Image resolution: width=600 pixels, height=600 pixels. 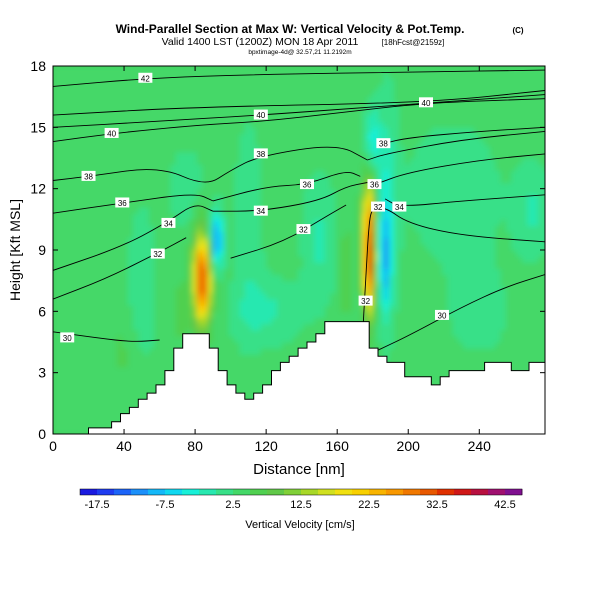 I want to click on colorbar-tick-label: -17.5, so click(x=96, y=505).